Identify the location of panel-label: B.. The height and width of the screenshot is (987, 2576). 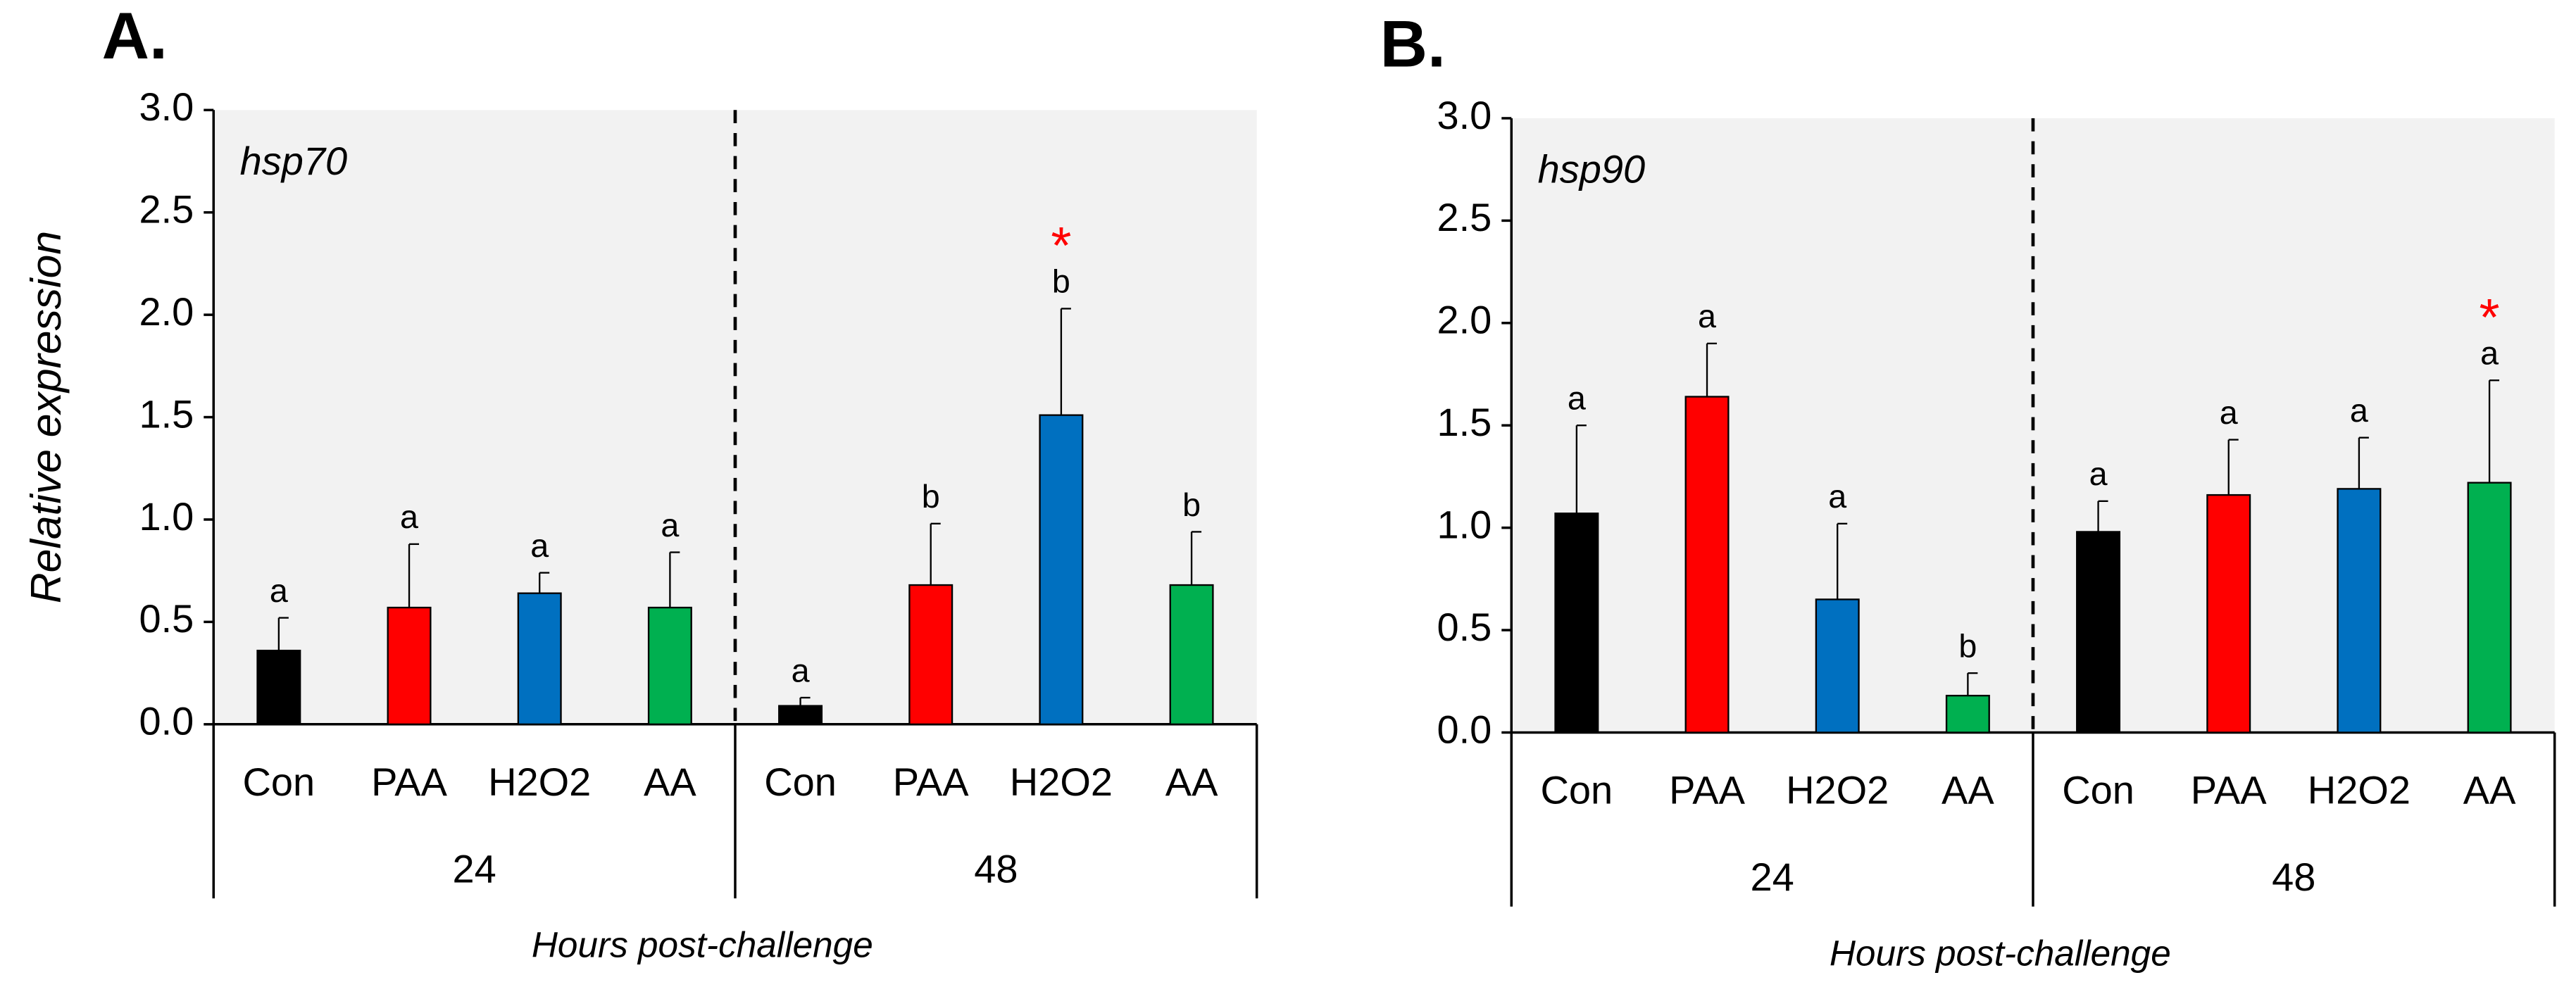
(1413, 44).